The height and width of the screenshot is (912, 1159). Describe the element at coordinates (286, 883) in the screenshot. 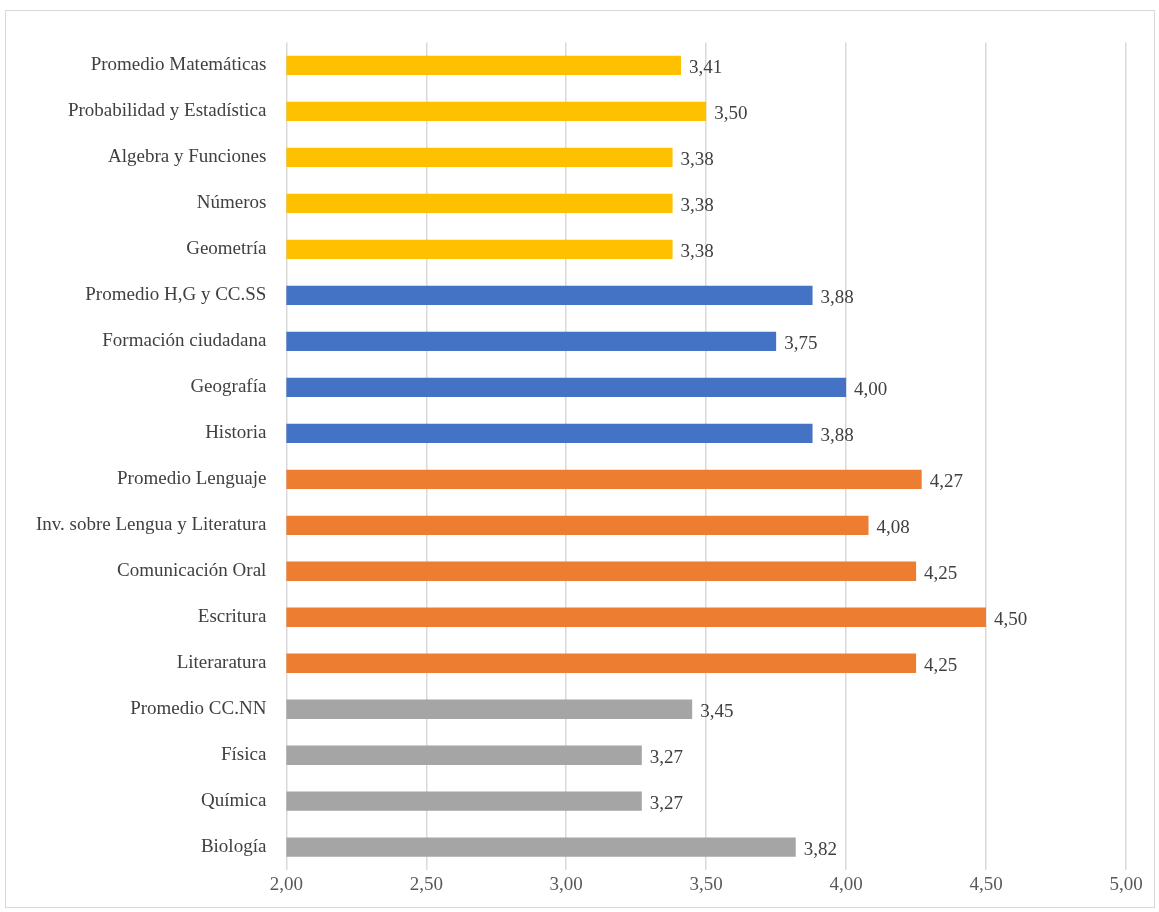

I see `x-tick-label: 2,00` at that location.